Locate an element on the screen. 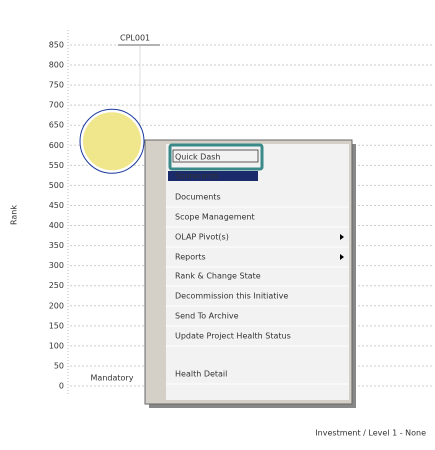 The image size is (435, 450). menu-item-highlight is located at coordinates (213, 176).